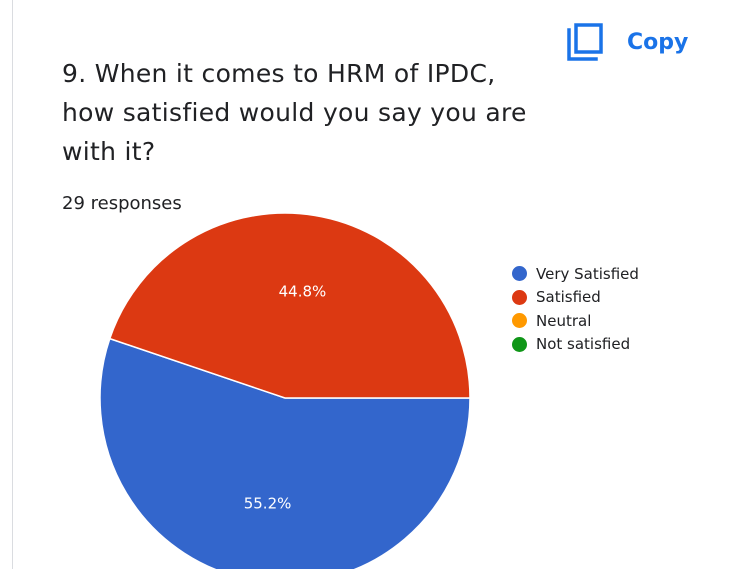 The width and height of the screenshot is (751, 569). Describe the element at coordinates (122, 203) in the screenshot. I see `response-count: 29 responses` at that location.